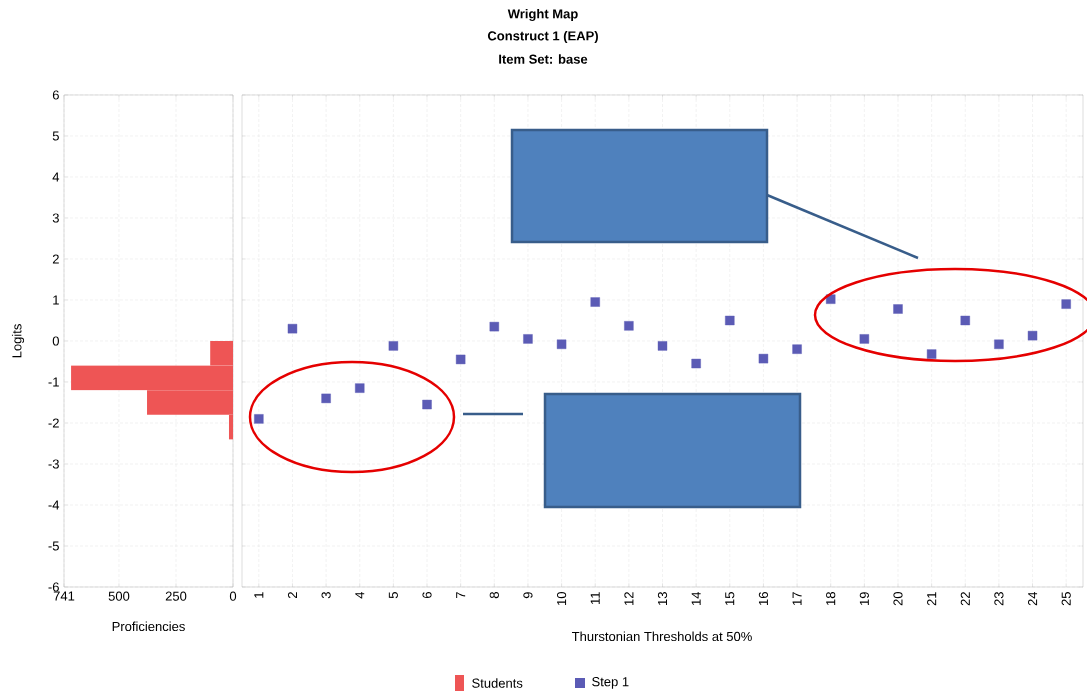  What do you see at coordinates (56, 177) in the screenshot?
I see `y-tick-label: 4` at bounding box center [56, 177].